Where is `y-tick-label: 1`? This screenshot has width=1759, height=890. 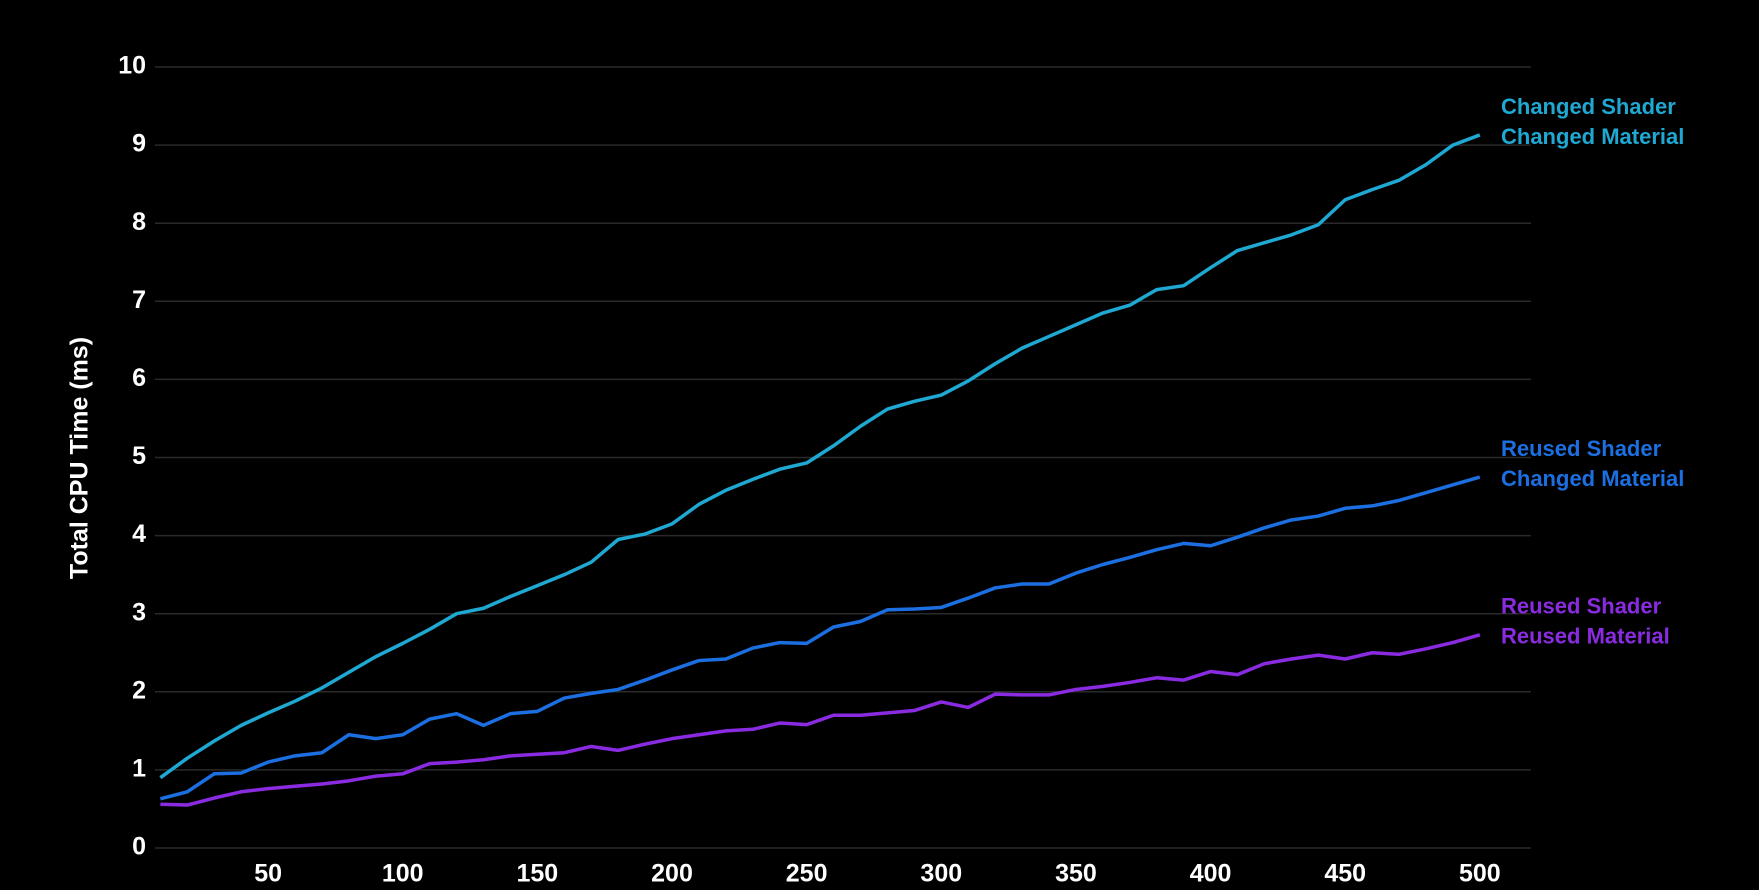
y-tick-label: 1 is located at coordinates (139, 769).